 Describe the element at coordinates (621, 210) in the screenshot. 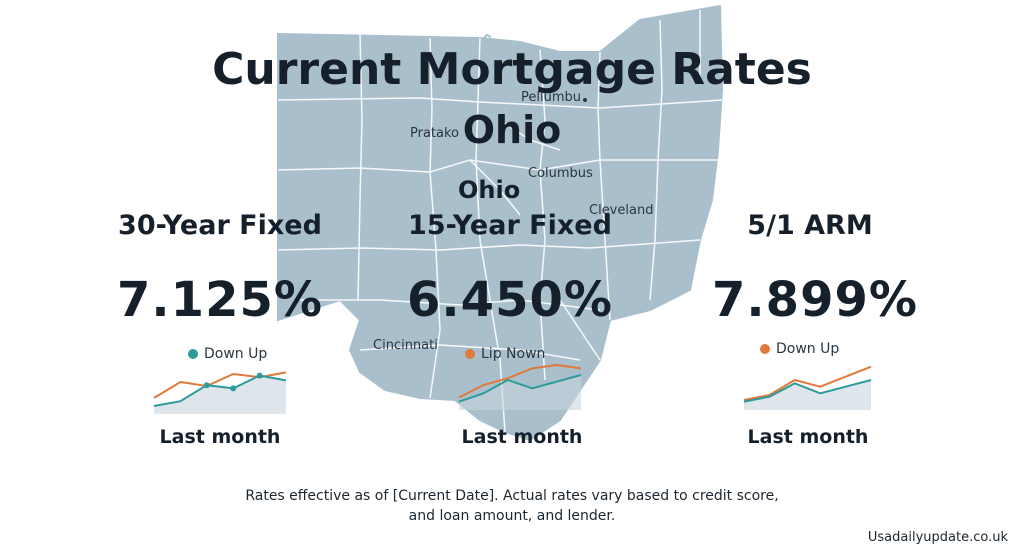

I see `map-label-cleveland: Cleveland` at that location.